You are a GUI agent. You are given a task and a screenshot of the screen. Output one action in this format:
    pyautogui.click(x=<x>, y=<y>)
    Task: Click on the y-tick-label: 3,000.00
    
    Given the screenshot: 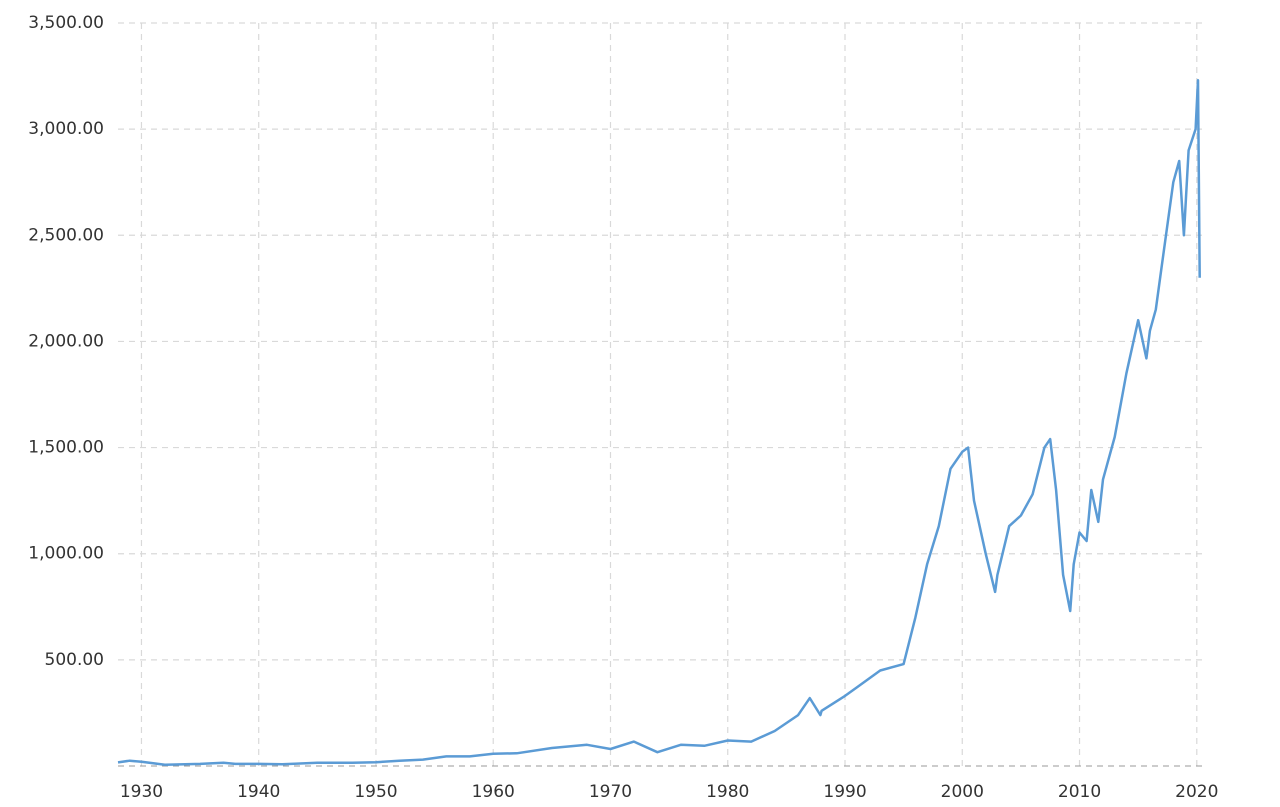 What is the action you would take?
    pyautogui.click(x=66, y=129)
    